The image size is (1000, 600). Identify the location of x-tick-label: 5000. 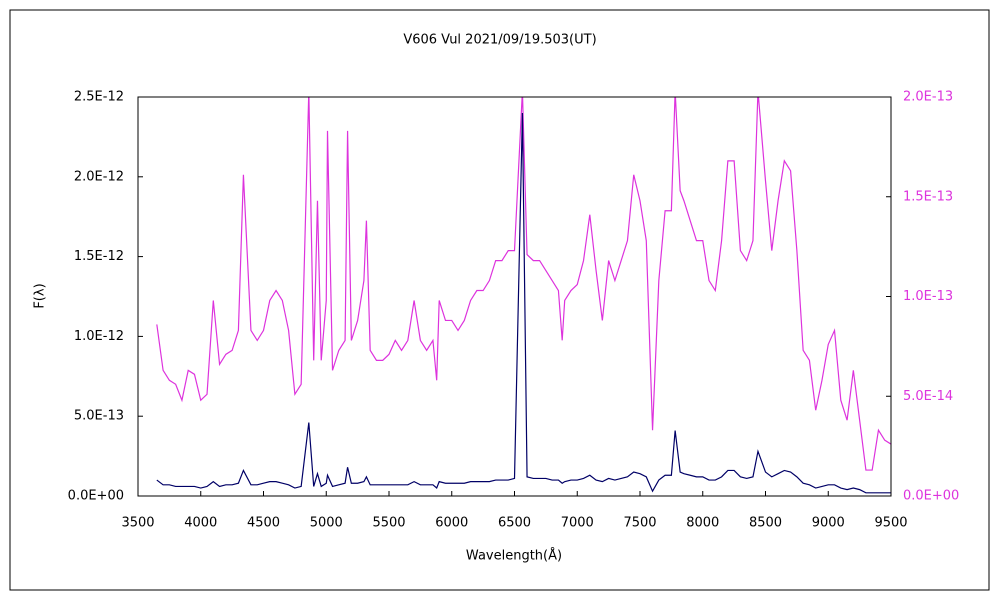
(326, 523).